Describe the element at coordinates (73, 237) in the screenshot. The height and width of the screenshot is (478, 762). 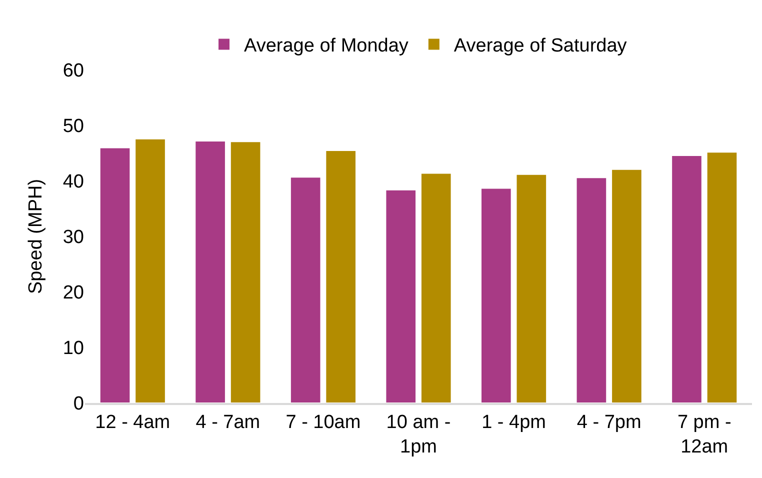
I see `y-tick-label: 30` at that location.